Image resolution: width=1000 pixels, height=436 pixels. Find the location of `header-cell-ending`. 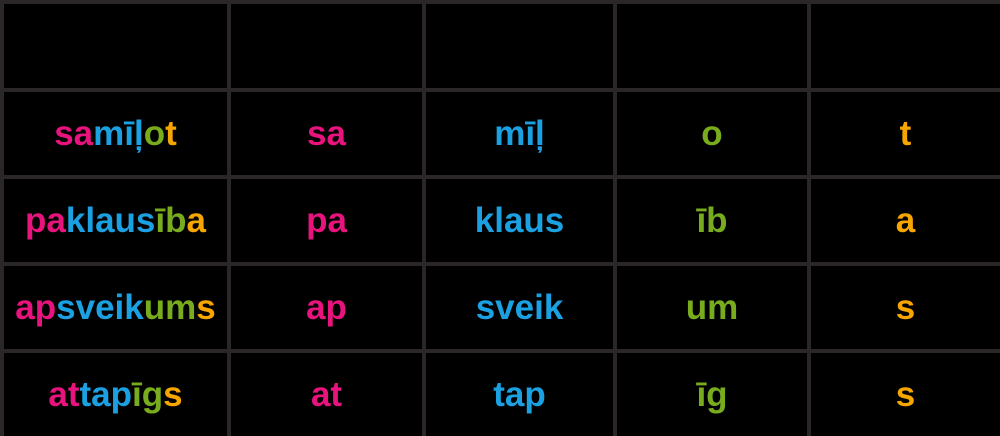

header-cell-ending is located at coordinates (903, 46).